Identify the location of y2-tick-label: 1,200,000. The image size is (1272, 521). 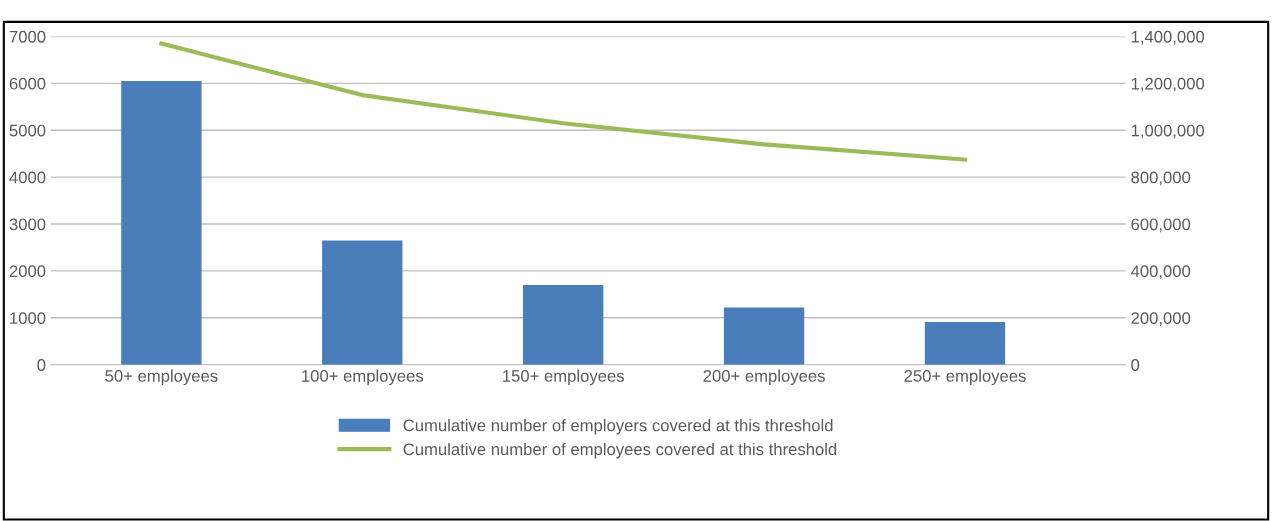
(1168, 84).